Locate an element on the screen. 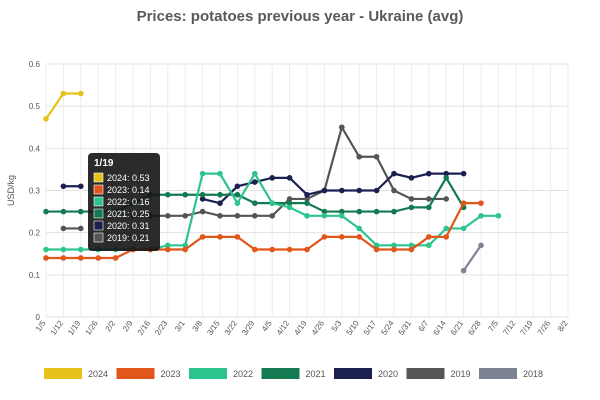 This screenshot has height=400, width=600. data-point-2024 is located at coordinates (46, 119).